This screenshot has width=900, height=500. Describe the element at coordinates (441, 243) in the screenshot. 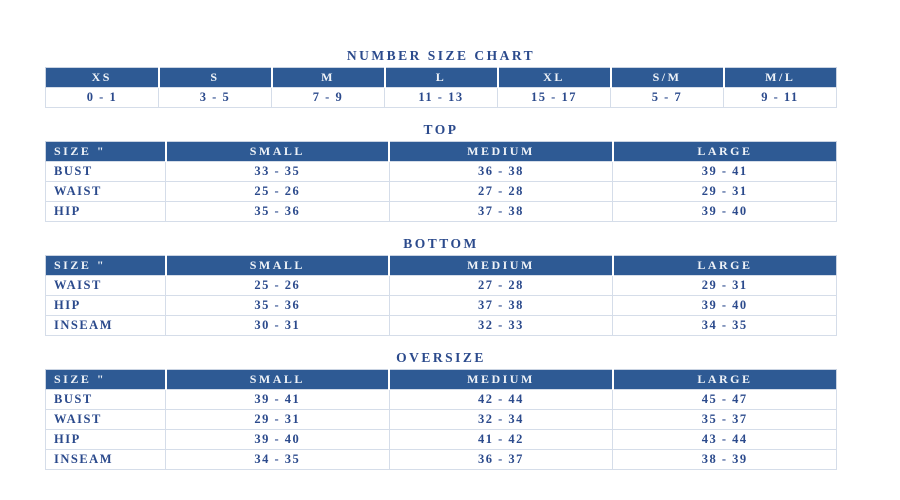

I see `bottom-title: BOTTOM` at that location.